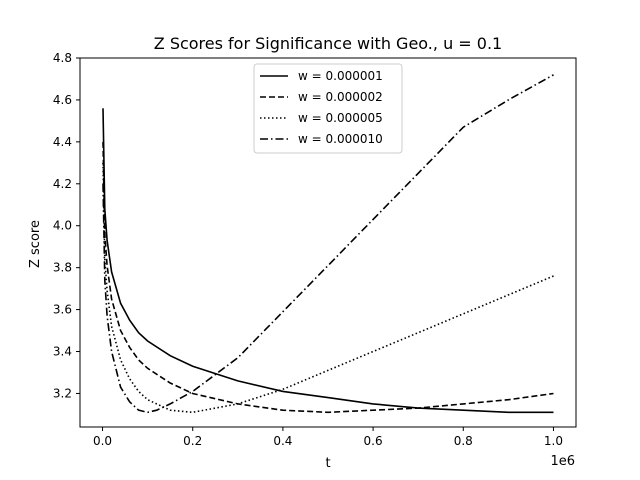  I want to click on legend-box, so click(328, 108).